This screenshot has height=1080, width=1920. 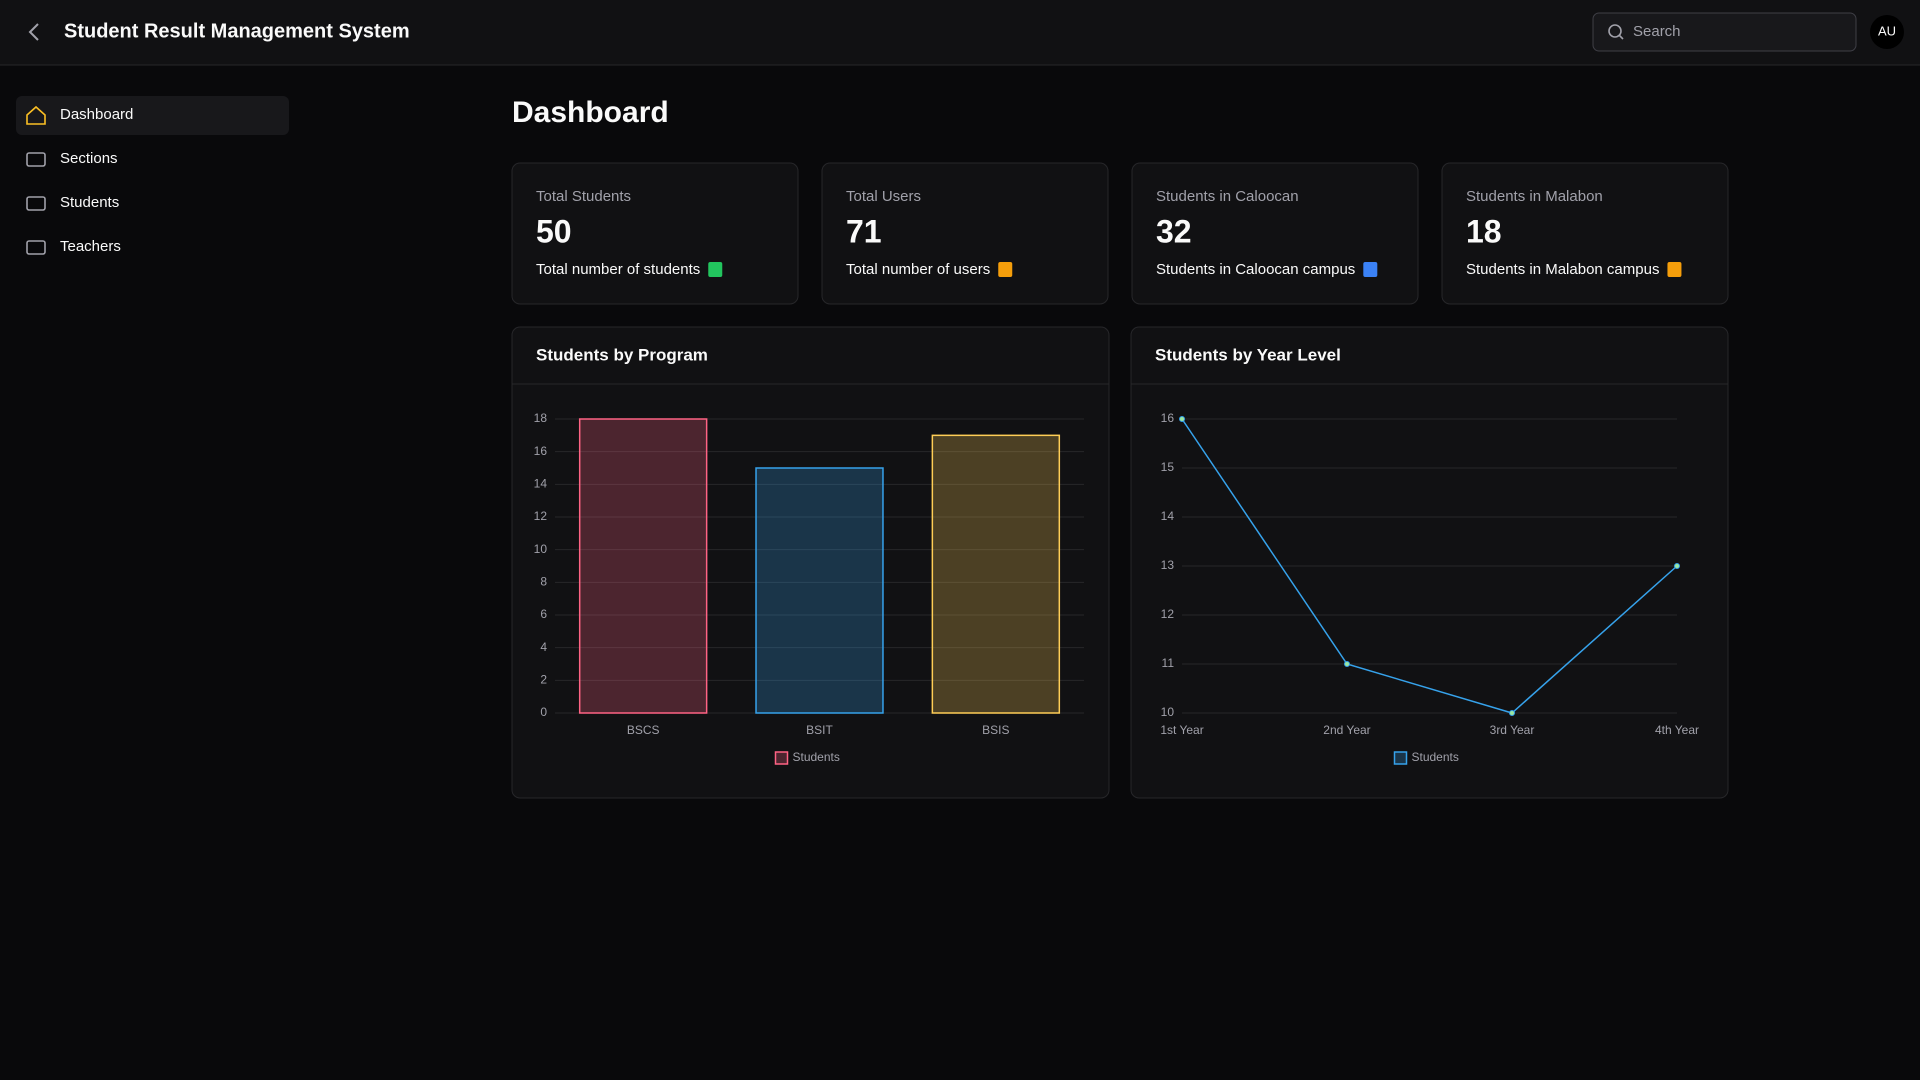 What do you see at coordinates (819, 730) in the screenshot?
I see `x-tick-label: BSIT` at bounding box center [819, 730].